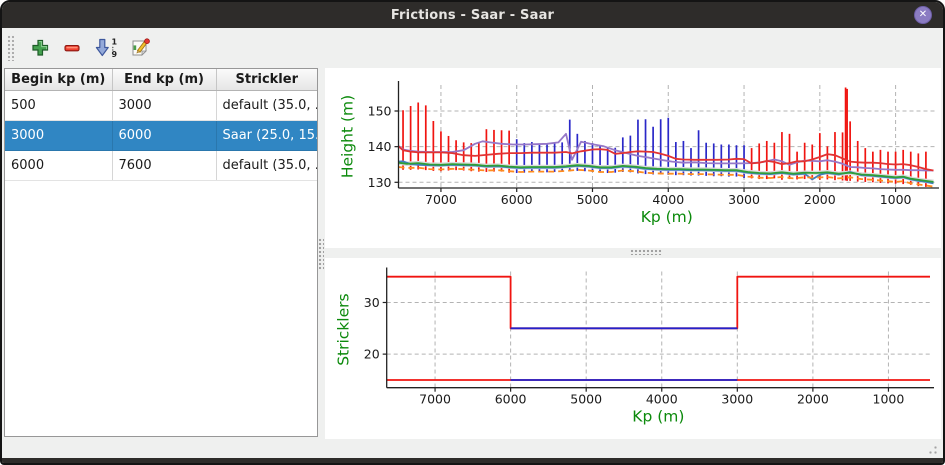 This screenshot has width=945, height=465. What do you see at coordinates (472, 48) in the screenshot?
I see `toolbar: 1 9` at bounding box center [472, 48].